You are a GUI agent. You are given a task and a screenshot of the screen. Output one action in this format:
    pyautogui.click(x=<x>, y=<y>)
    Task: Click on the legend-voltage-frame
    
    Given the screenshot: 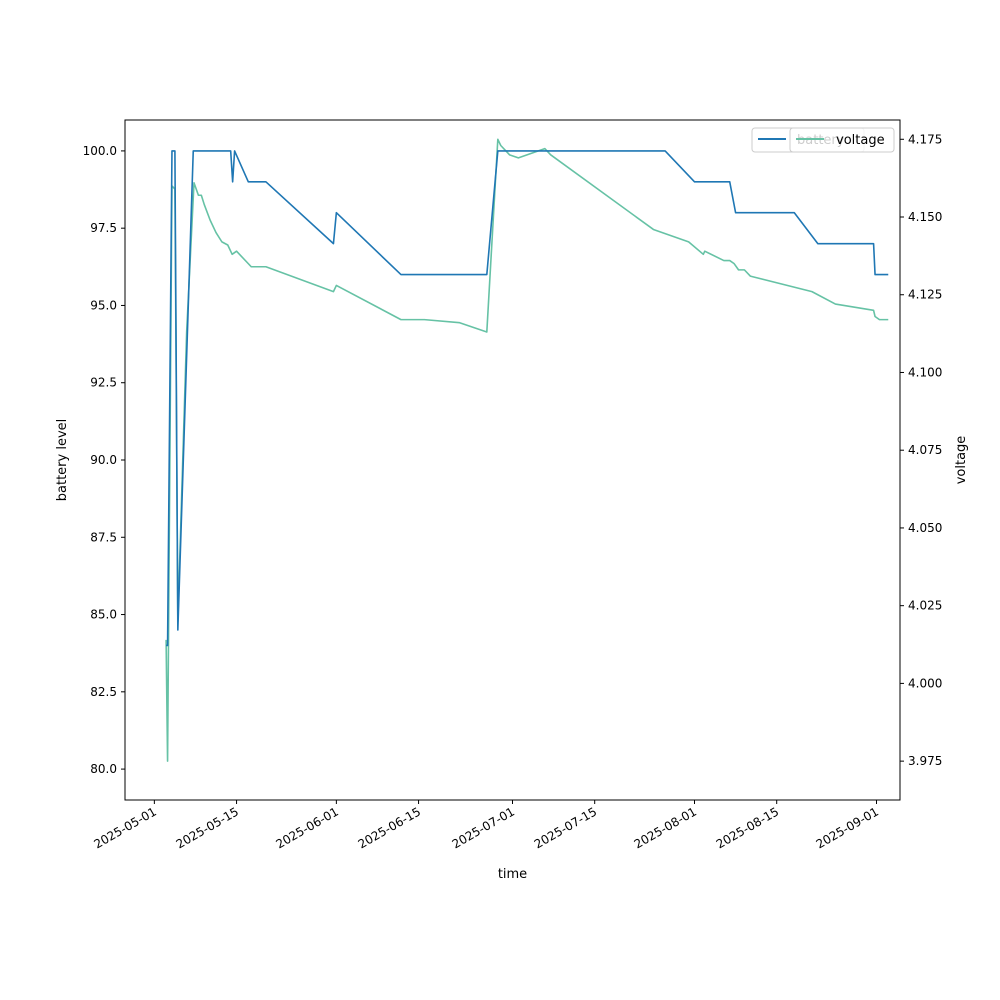 What is the action you would take?
    pyautogui.click(x=842, y=140)
    